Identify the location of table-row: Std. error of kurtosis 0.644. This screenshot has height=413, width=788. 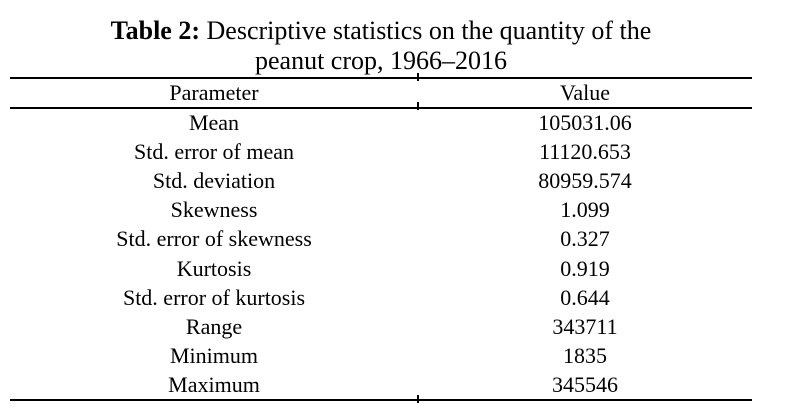
(381, 297).